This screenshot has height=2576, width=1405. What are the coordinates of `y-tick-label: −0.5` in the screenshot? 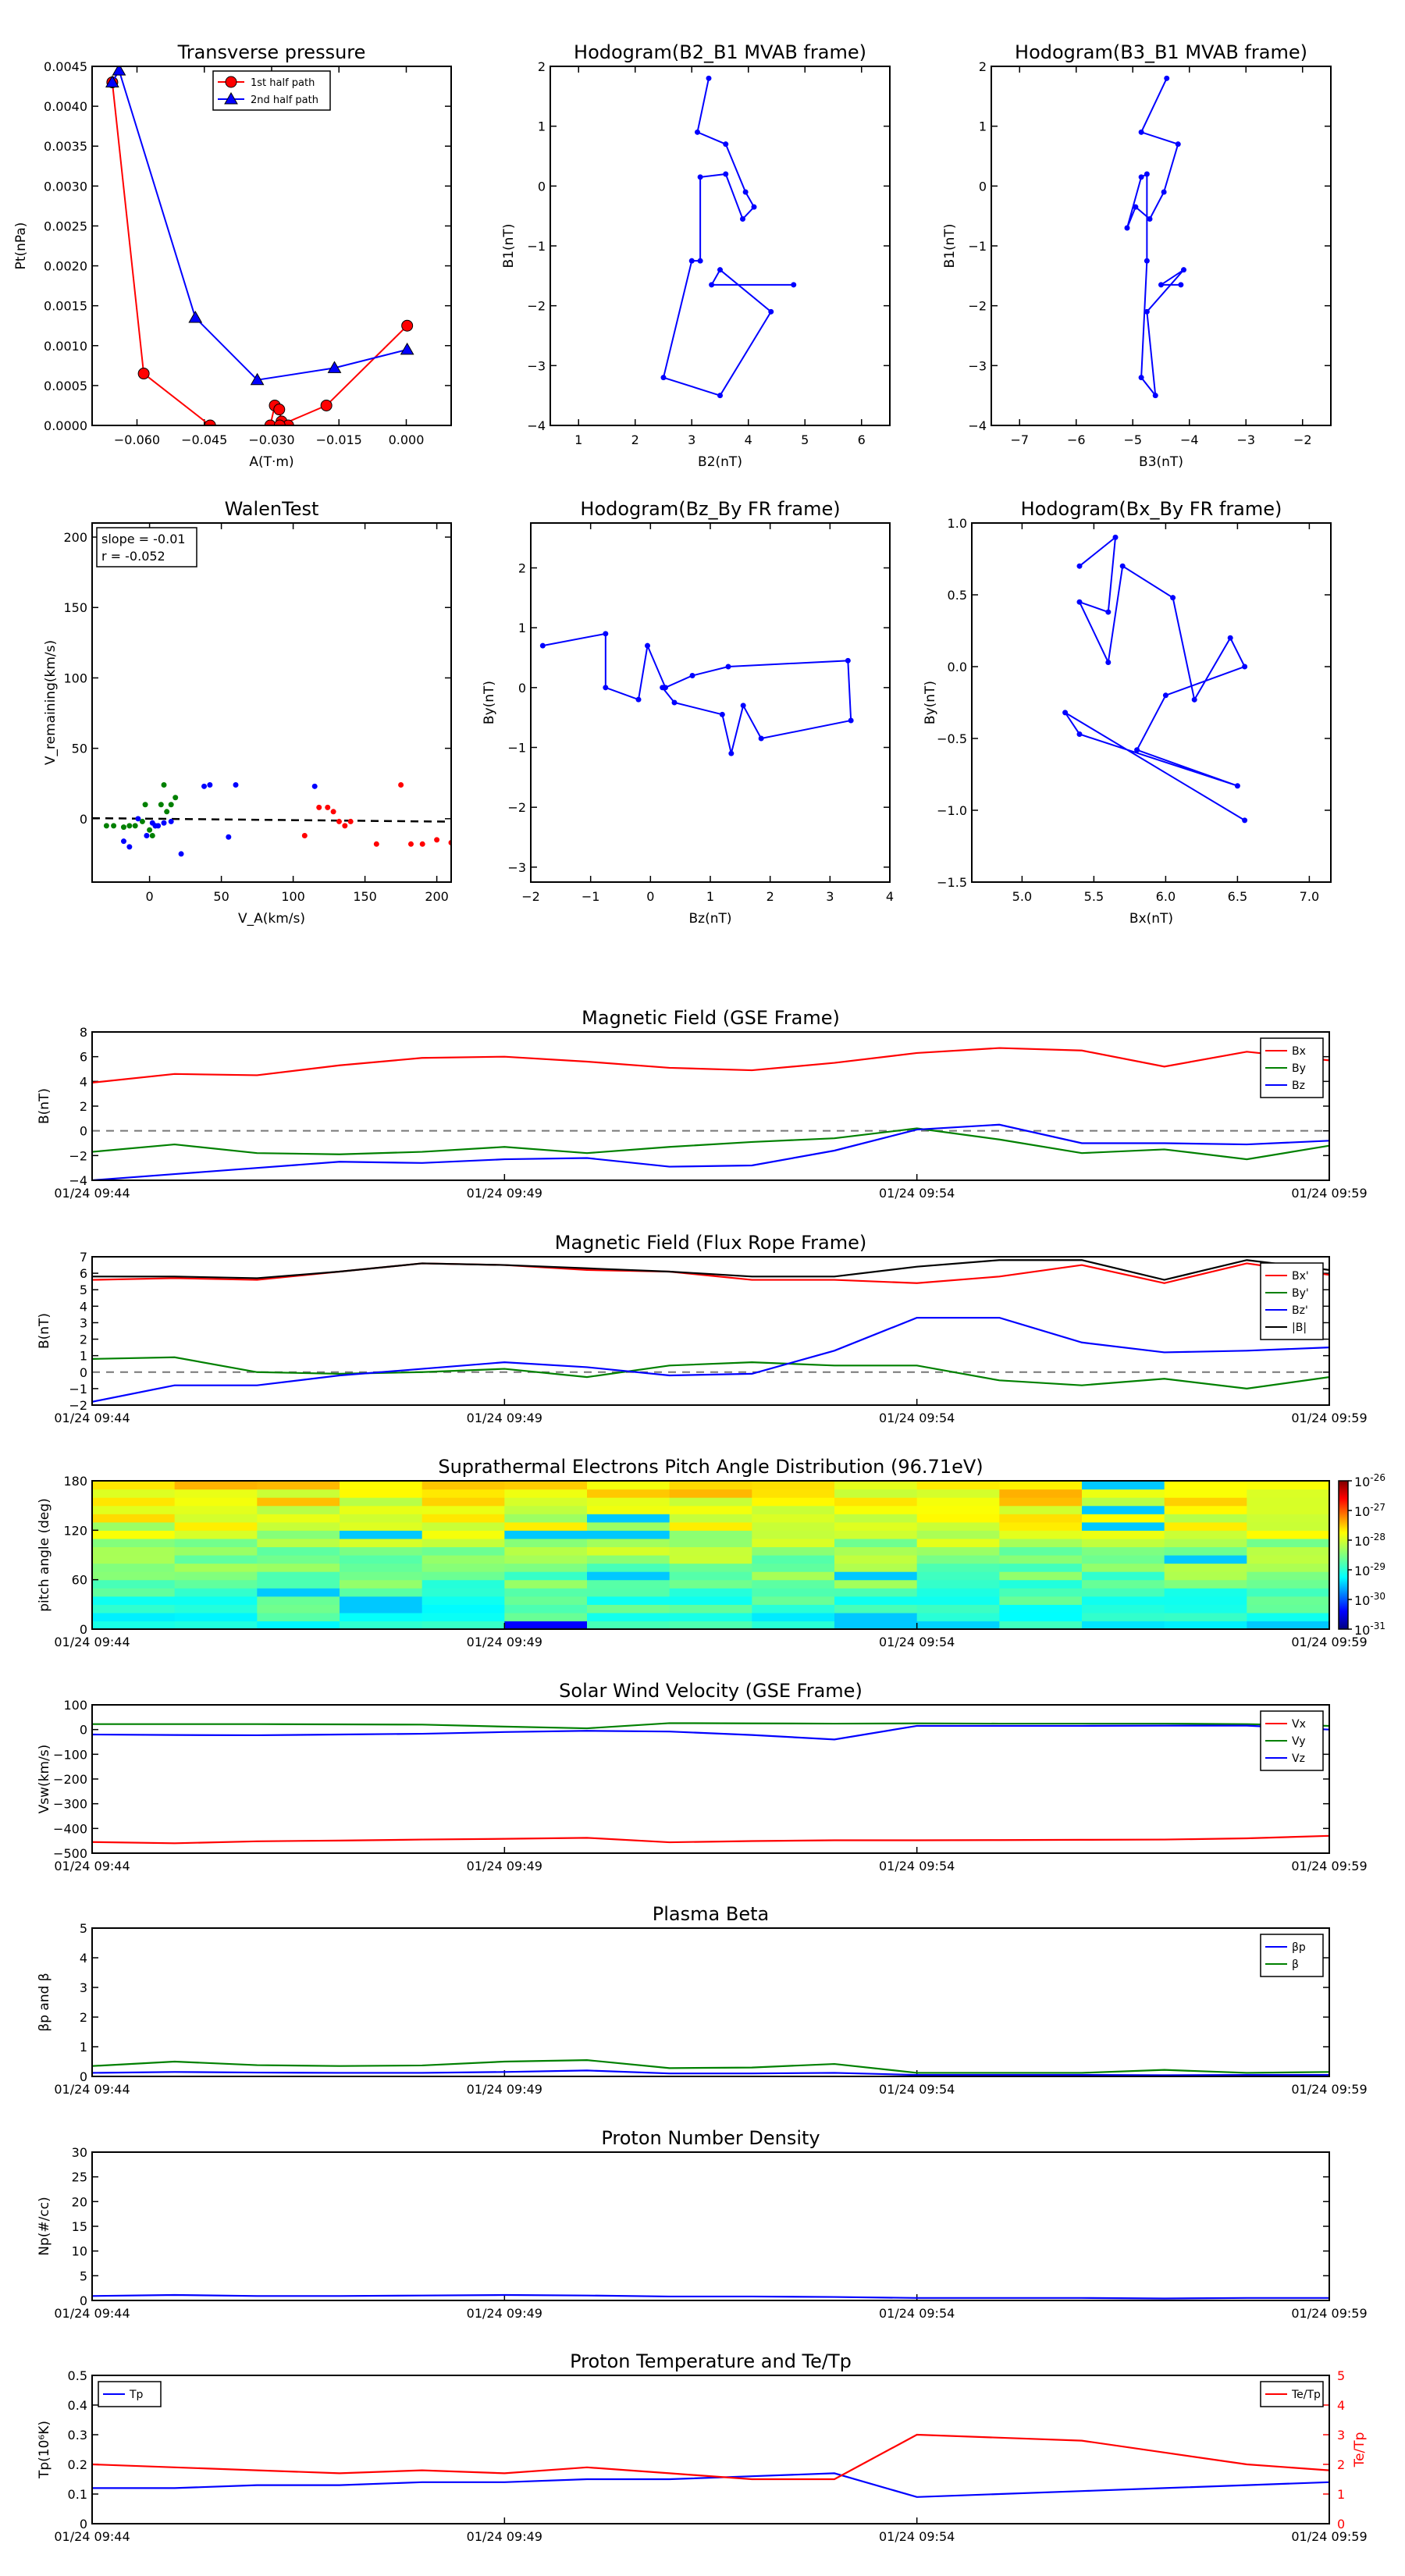 It's located at (952, 738).